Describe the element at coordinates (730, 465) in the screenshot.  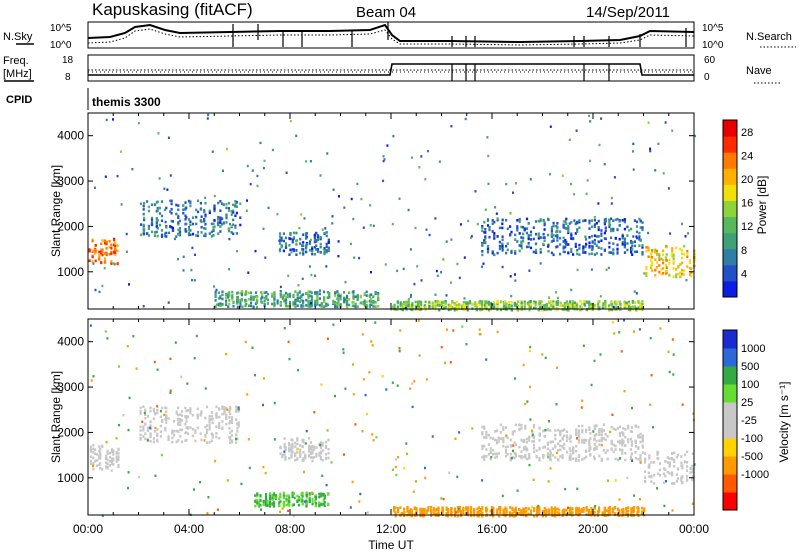
I see `colorbar-swatch` at that location.